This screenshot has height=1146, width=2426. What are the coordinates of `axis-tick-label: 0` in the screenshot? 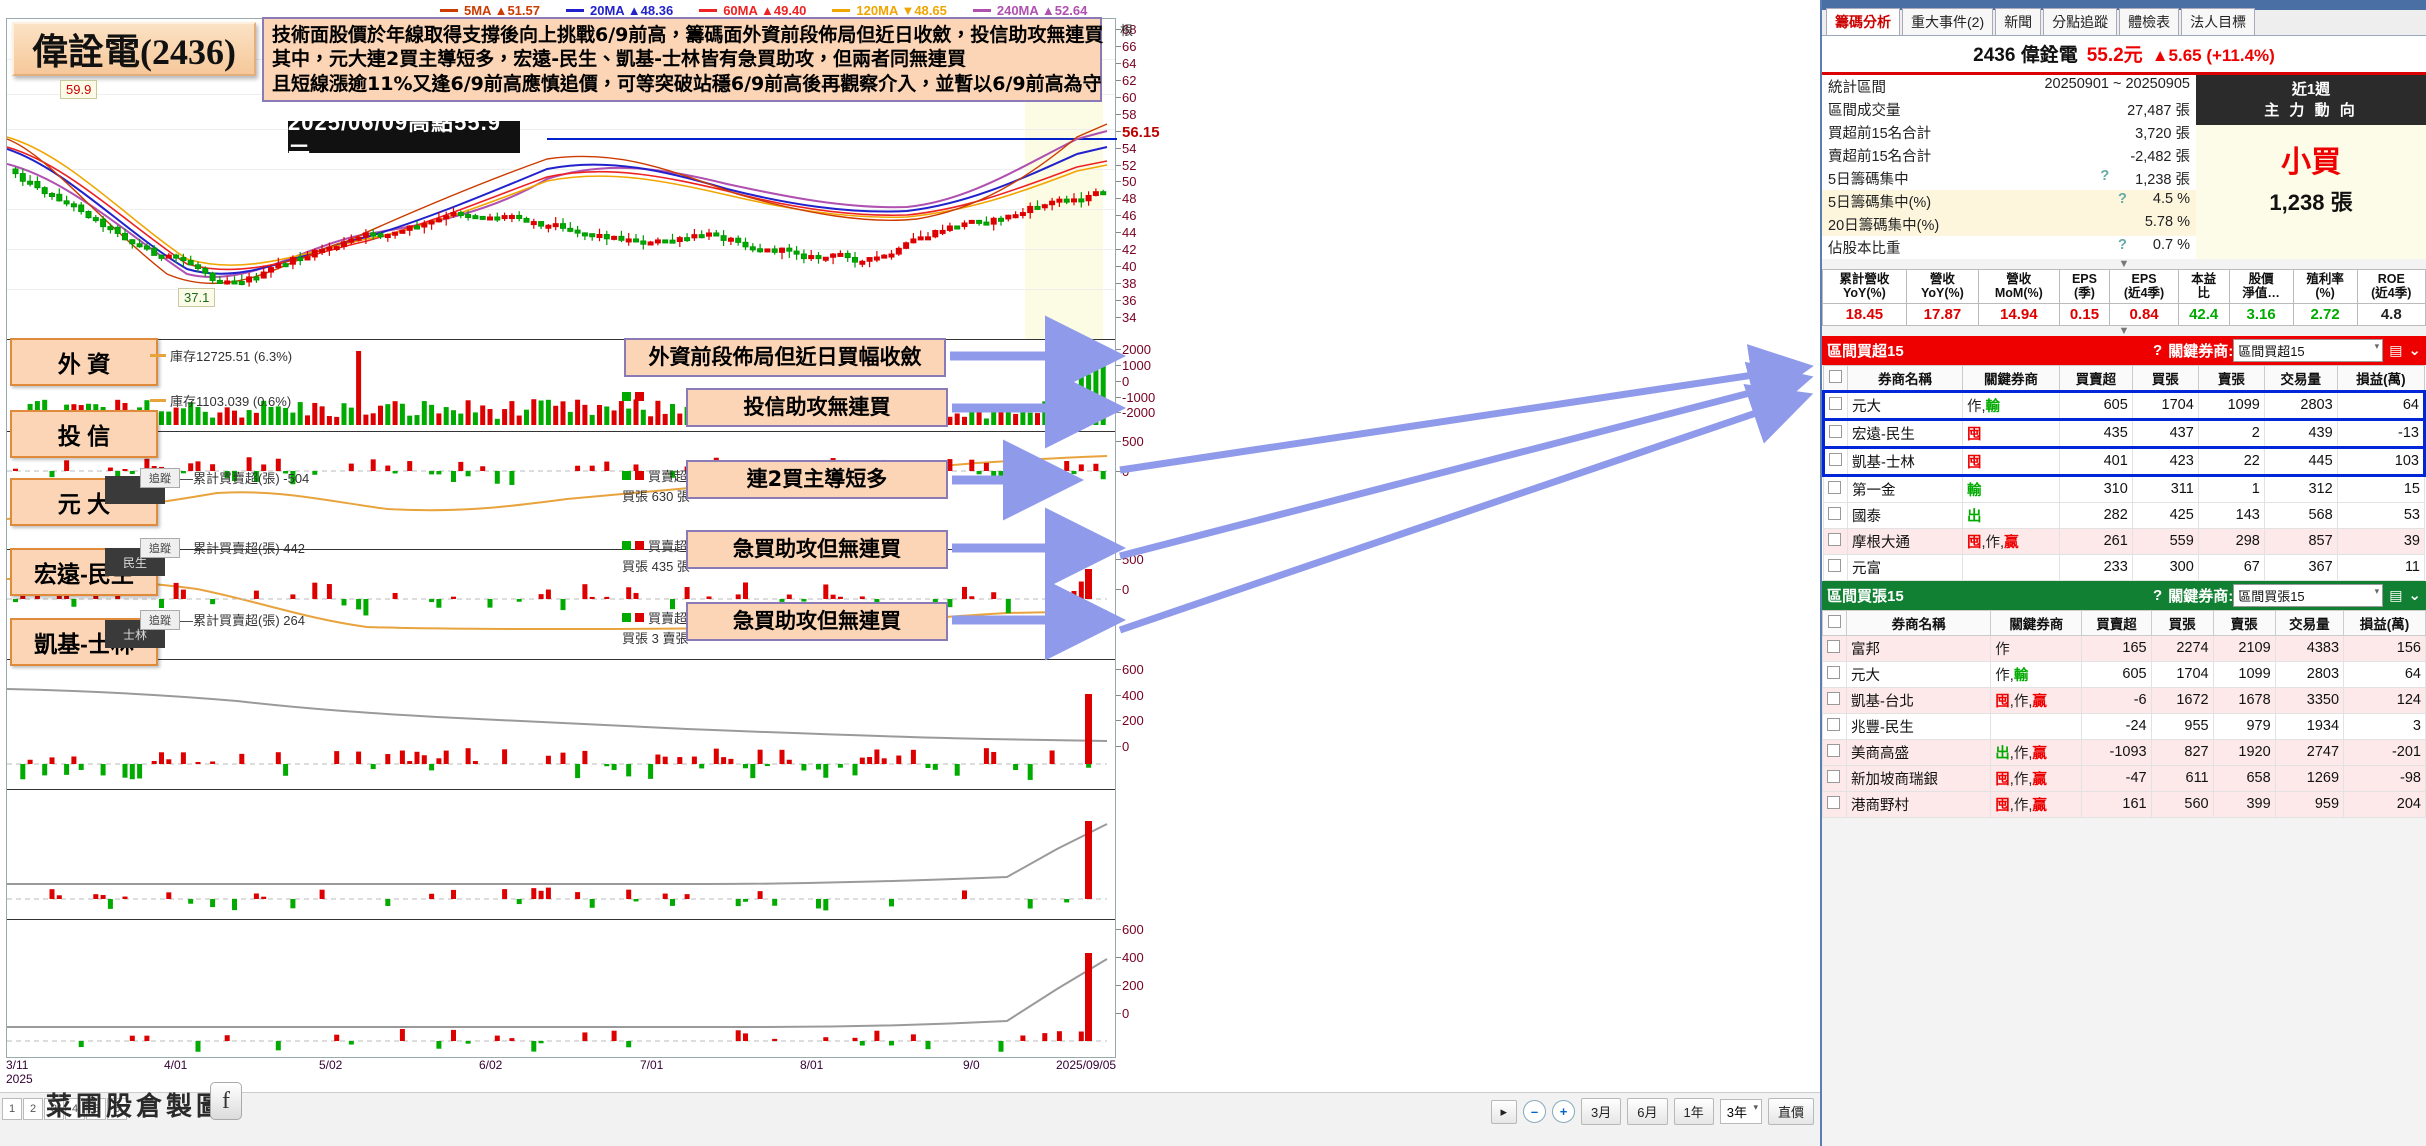 It's located at (1122, 1013).